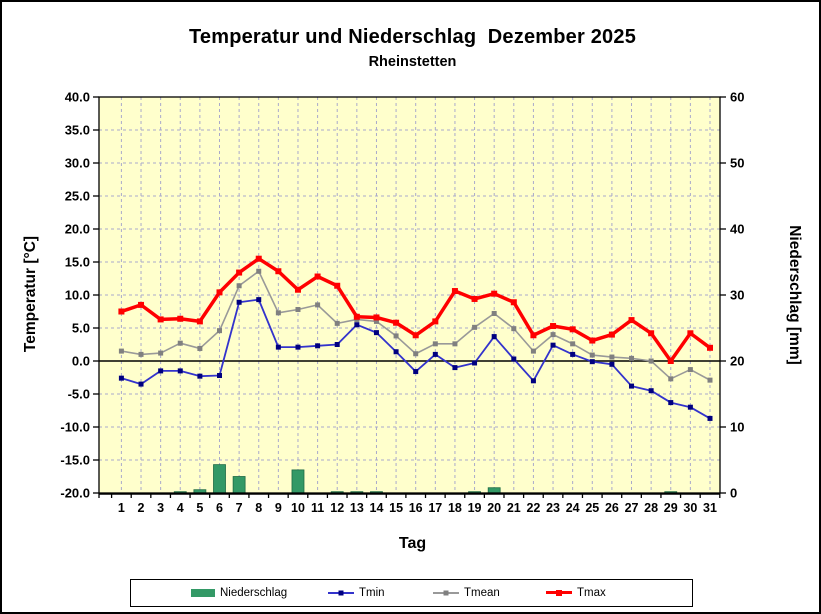 Image resolution: width=821 pixels, height=614 pixels. What do you see at coordinates (455, 508) in the screenshot?
I see `x-tick-label: 18` at bounding box center [455, 508].